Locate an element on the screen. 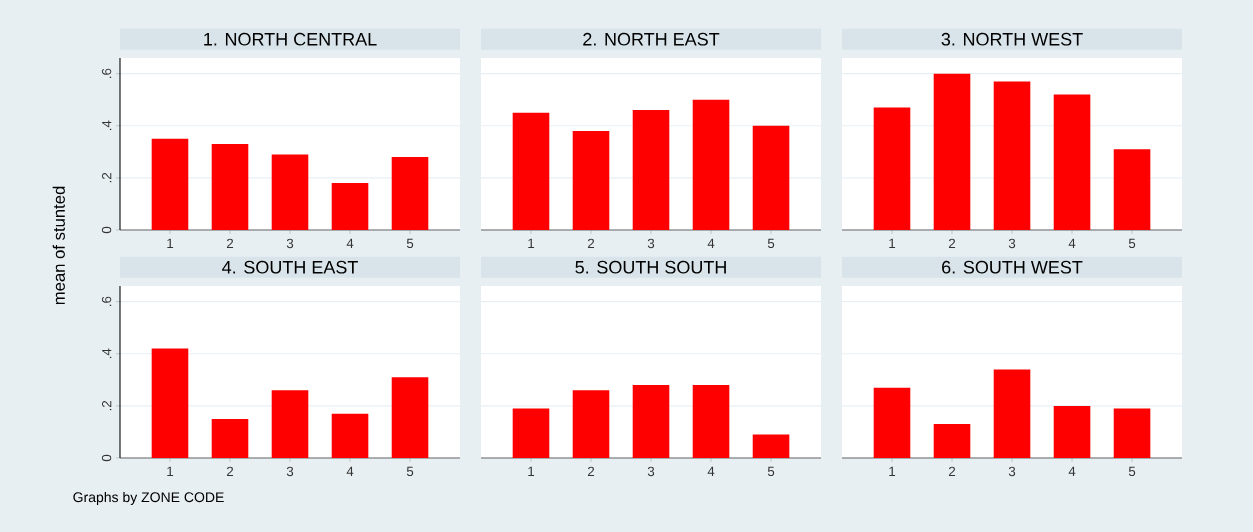  text: Graphs by ZONE CODE is located at coordinates (148, 498).